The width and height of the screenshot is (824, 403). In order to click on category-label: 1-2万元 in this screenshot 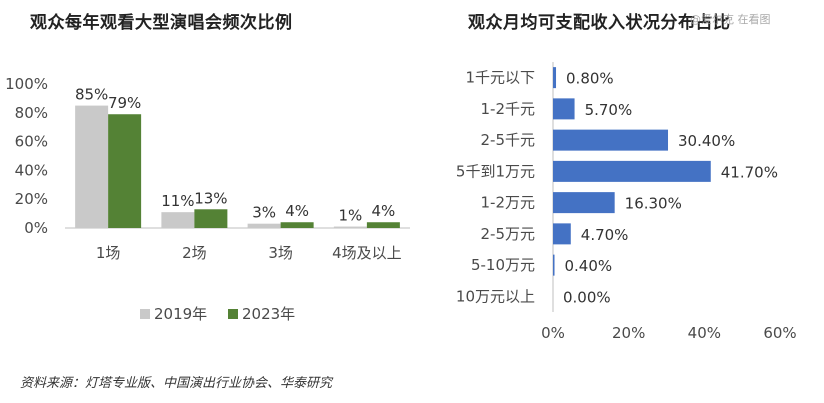, I will do `click(508, 203)`.